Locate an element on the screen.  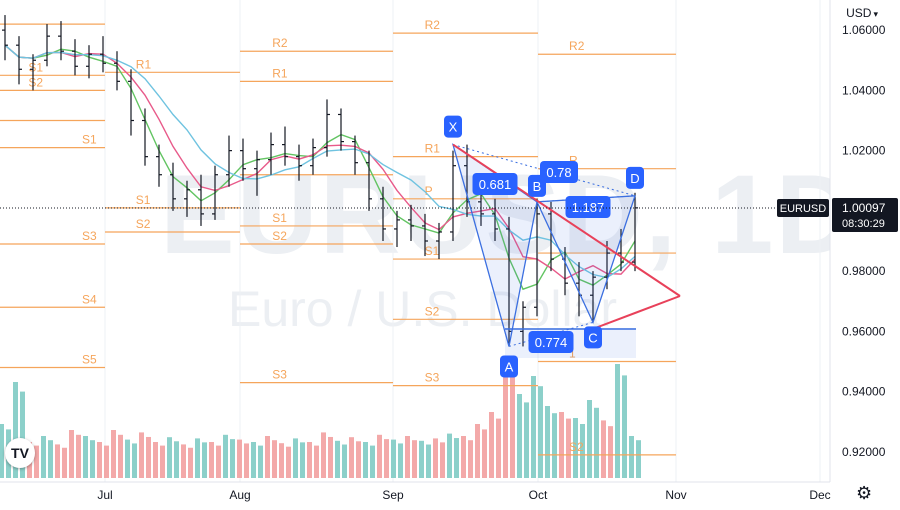
pattern-point-d: D is located at coordinates (634, 178).